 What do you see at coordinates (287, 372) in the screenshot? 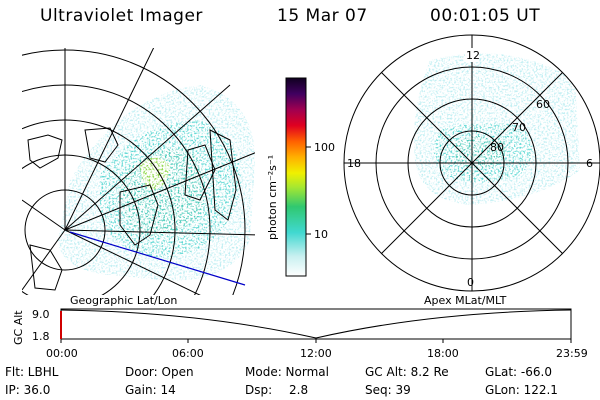
I see `mode-label: Mode: Normal` at bounding box center [287, 372].